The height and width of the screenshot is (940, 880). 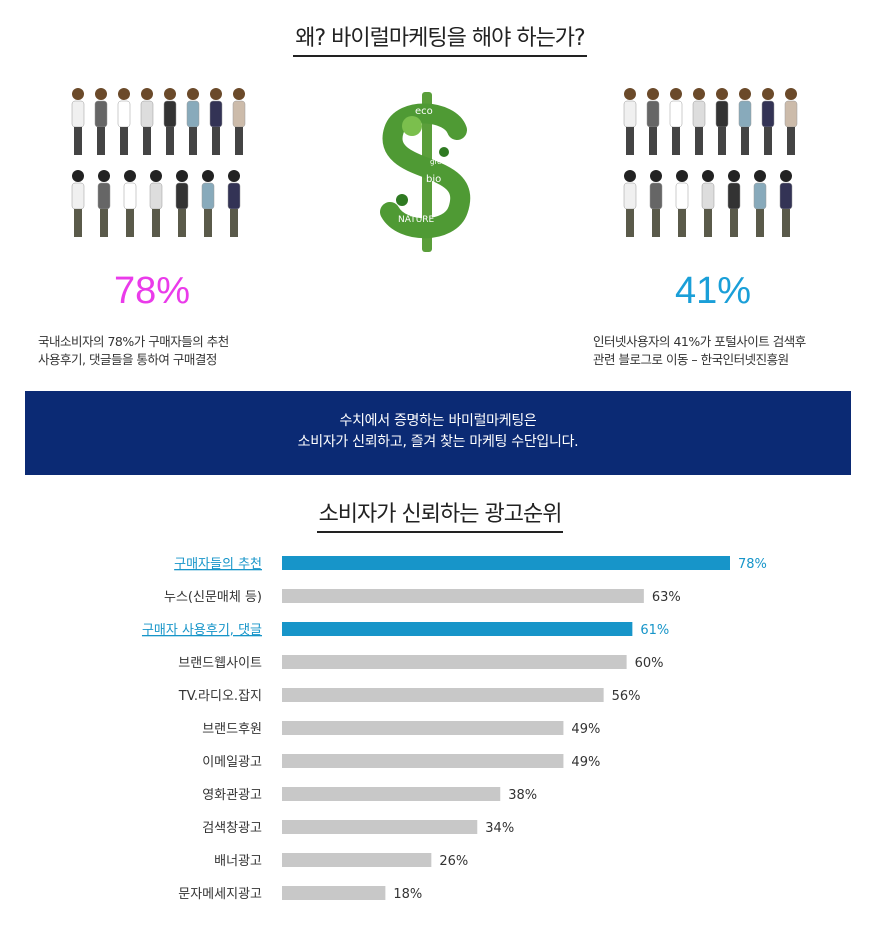 I want to click on category-label: 누스(신문매체 등), so click(x=213, y=597).